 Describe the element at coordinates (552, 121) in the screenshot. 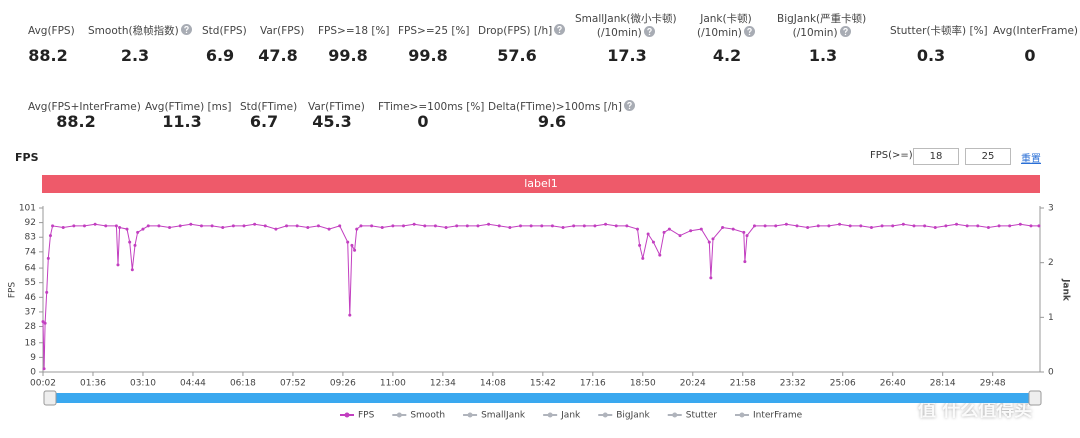

I see `stat-value: 9.6` at that location.